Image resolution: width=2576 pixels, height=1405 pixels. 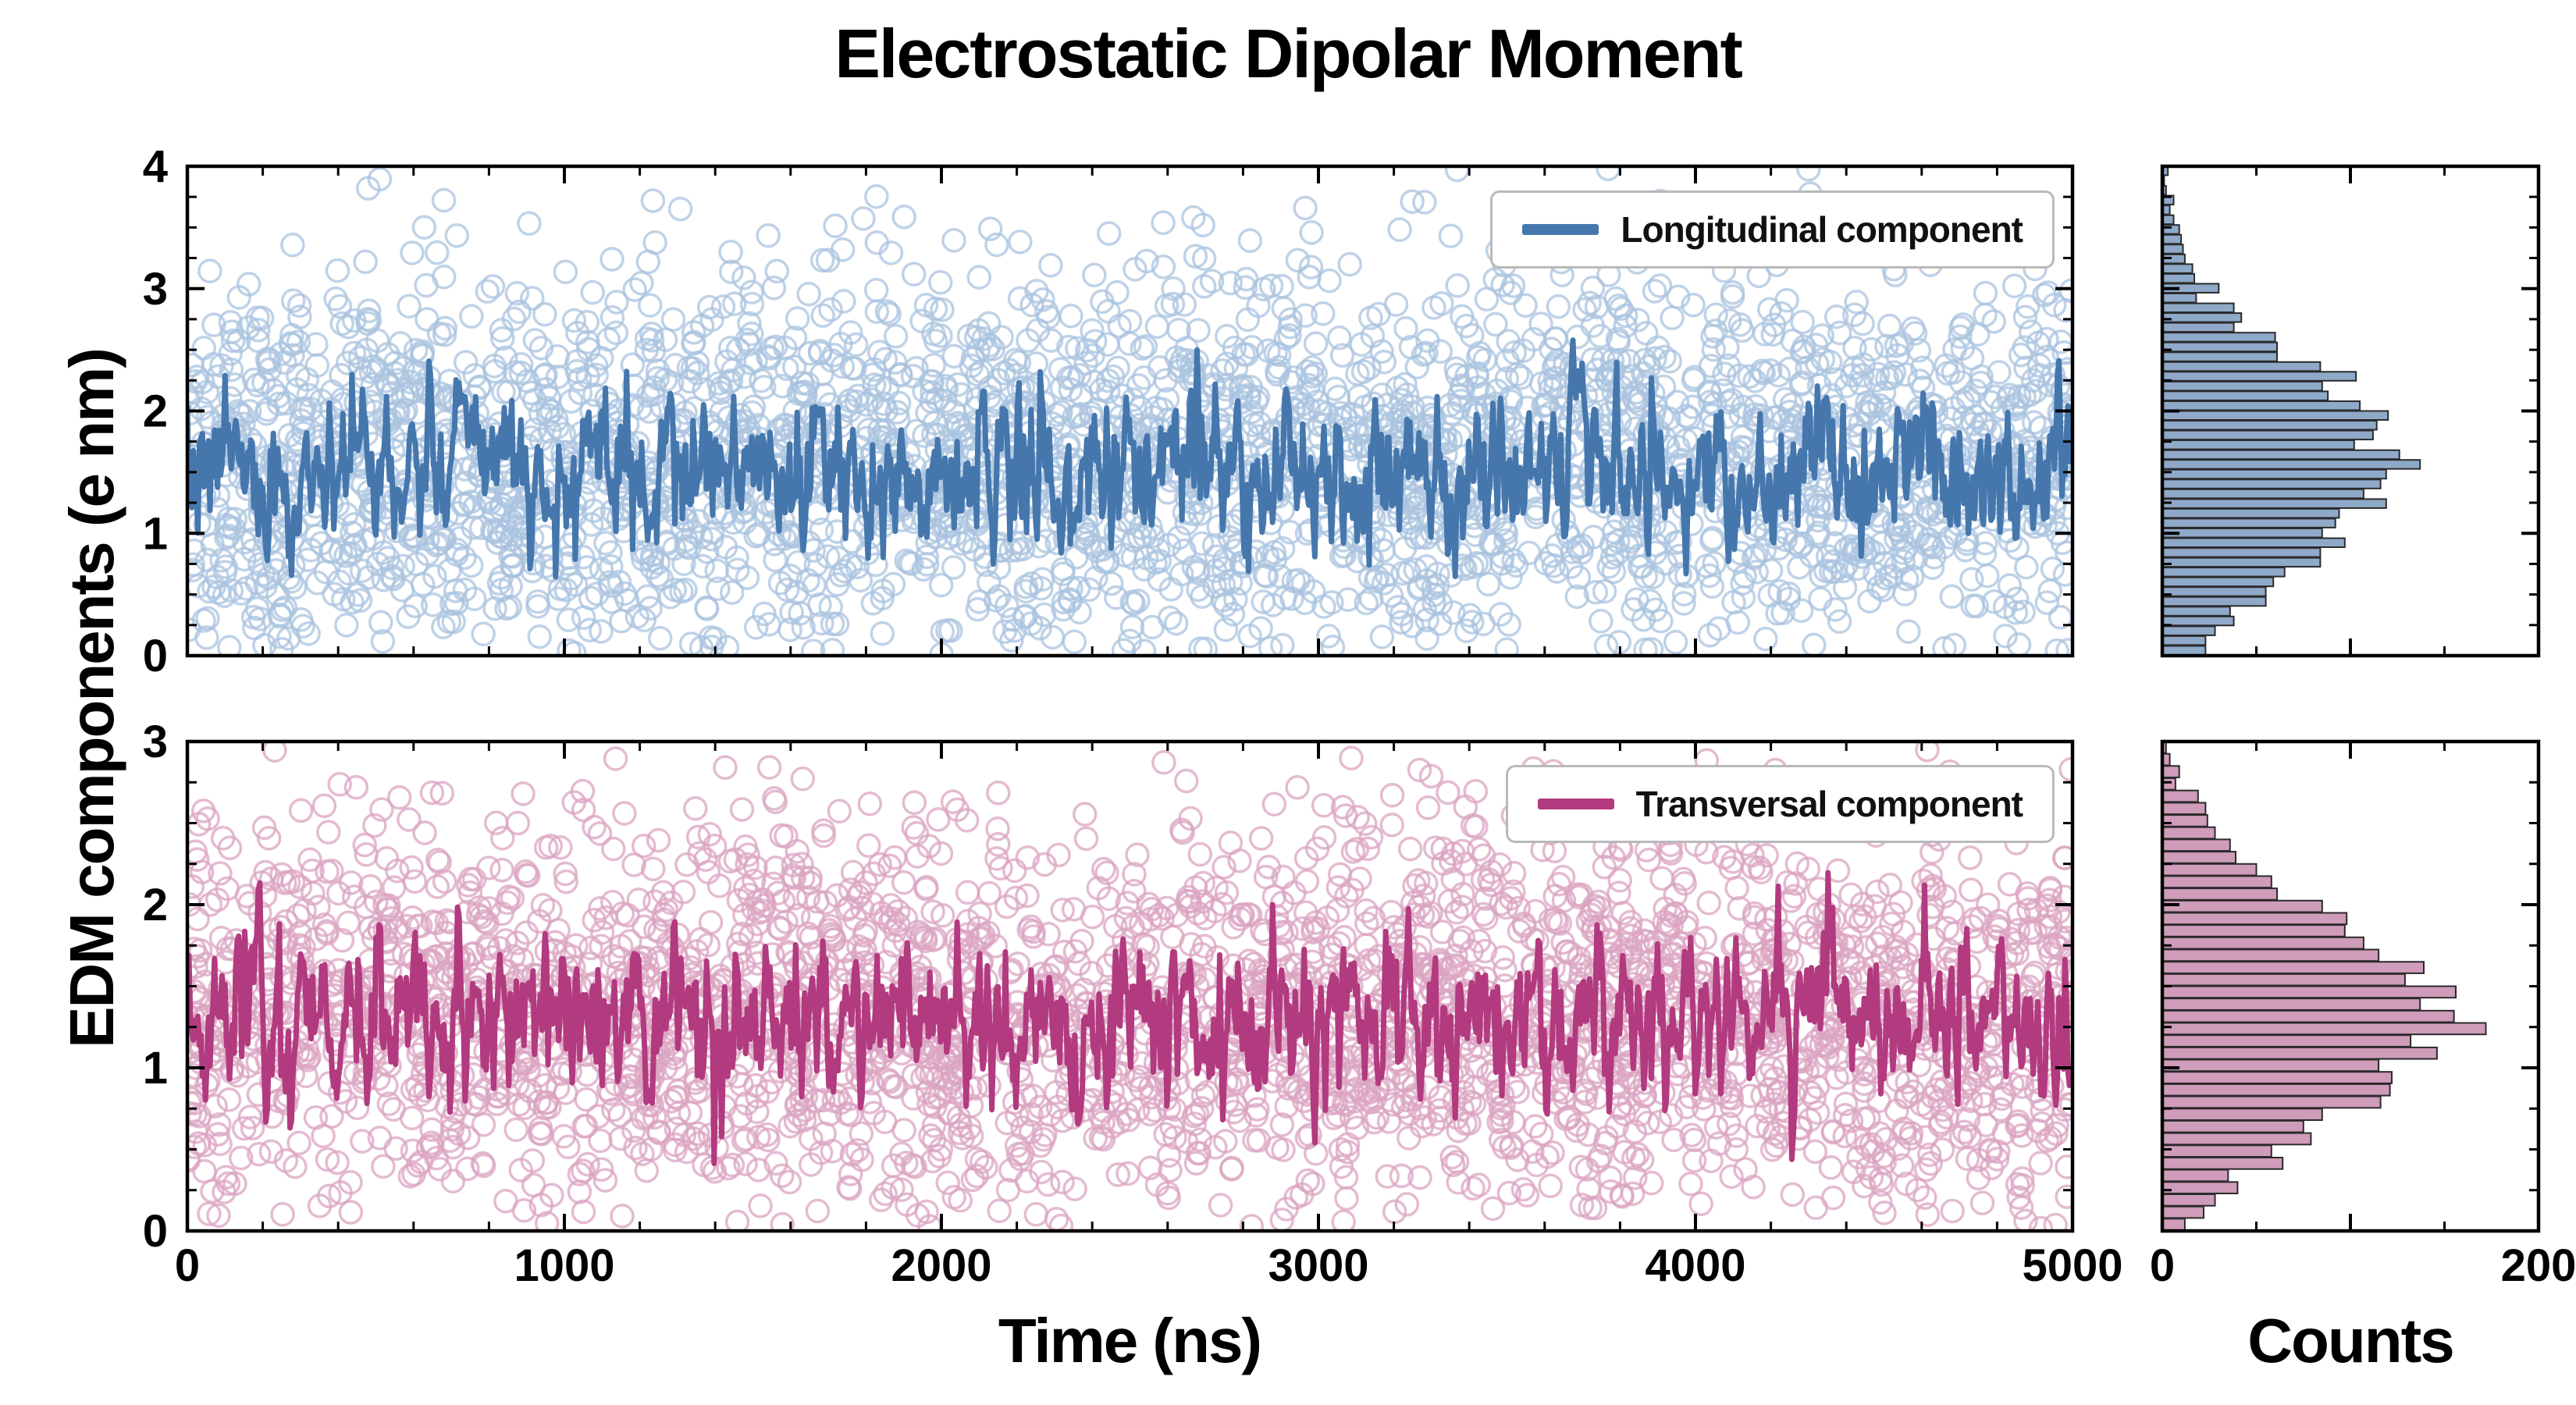 What do you see at coordinates (155, 289) in the screenshot?
I see `y-tick-label: 3` at bounding box center [155, 289].